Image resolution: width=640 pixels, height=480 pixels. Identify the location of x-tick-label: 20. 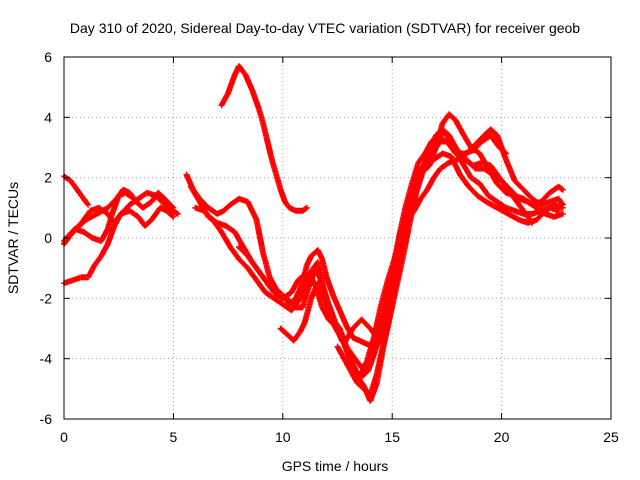
(502, 437).